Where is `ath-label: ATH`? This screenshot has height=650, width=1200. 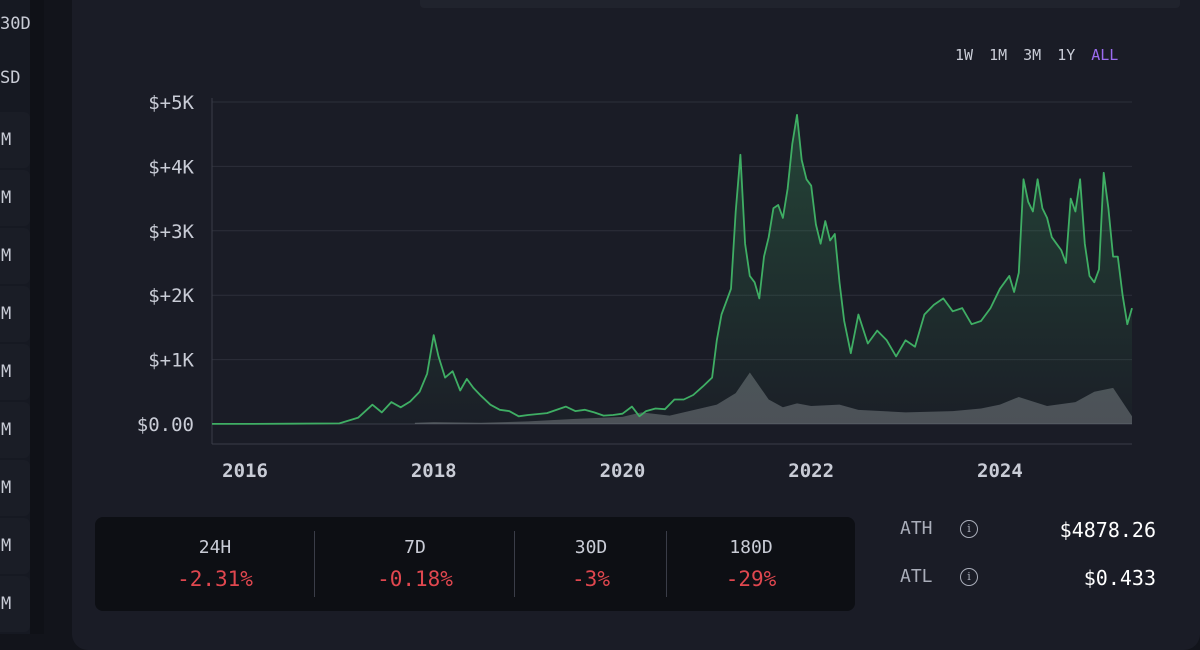 ath-label: ATH is located at coordinates (916, 528).